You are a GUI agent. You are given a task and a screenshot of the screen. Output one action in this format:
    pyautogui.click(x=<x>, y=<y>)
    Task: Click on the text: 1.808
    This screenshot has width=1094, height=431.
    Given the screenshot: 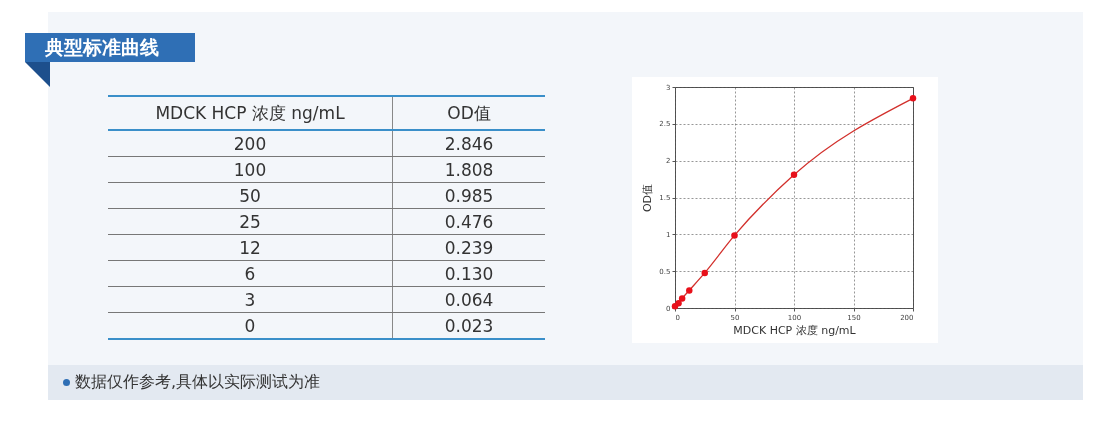 What is the action you would take?
    pyautogui.click(x=469, y=169)
    